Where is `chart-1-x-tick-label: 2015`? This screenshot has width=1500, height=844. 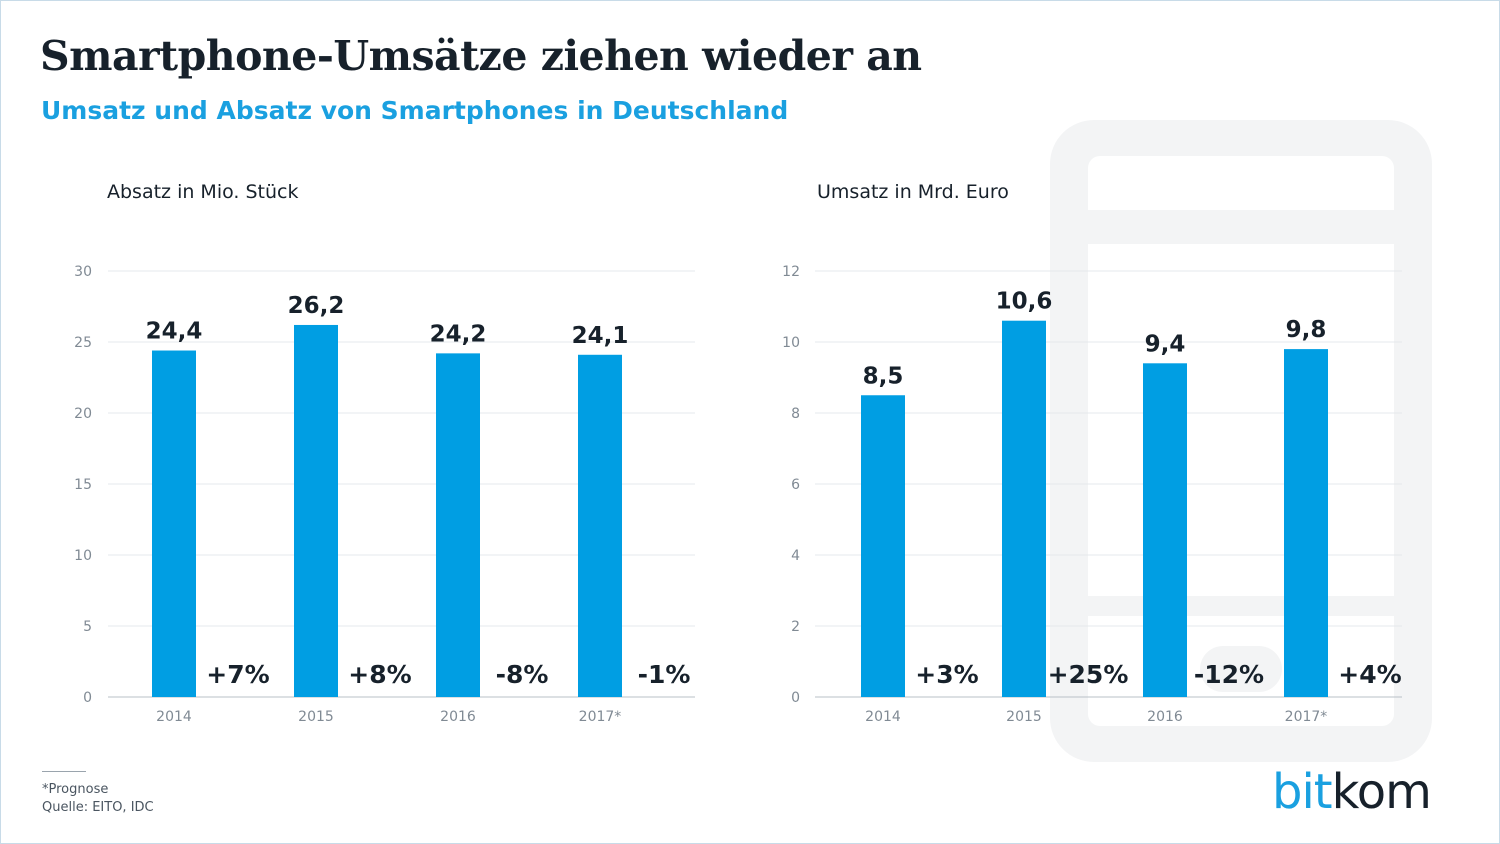
chart-1-x-tick-label: 2015 is located at coordinates (316, 717).